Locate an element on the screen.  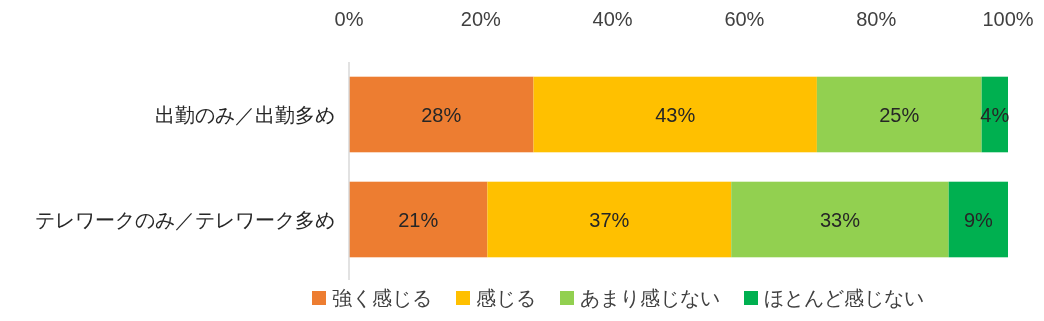
legend-label: あまり感じない is located at coordinates (650, 298).